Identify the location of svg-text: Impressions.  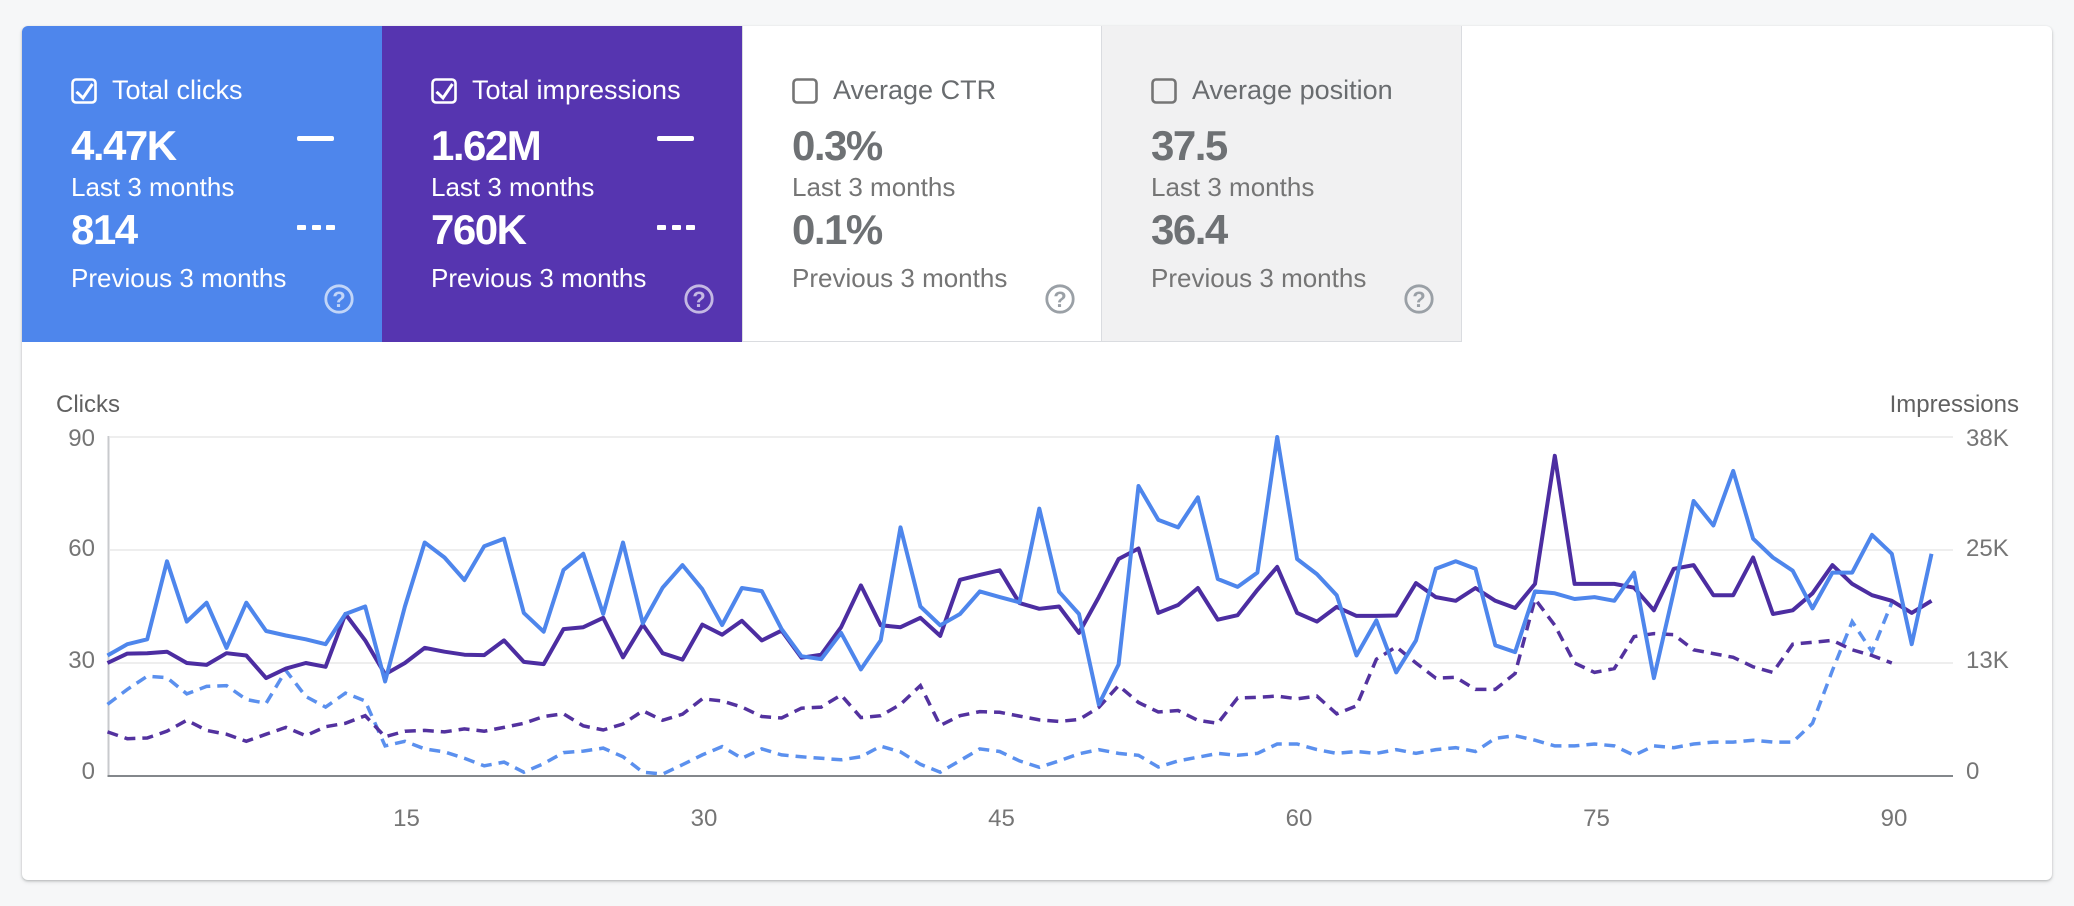
(1954, 404).